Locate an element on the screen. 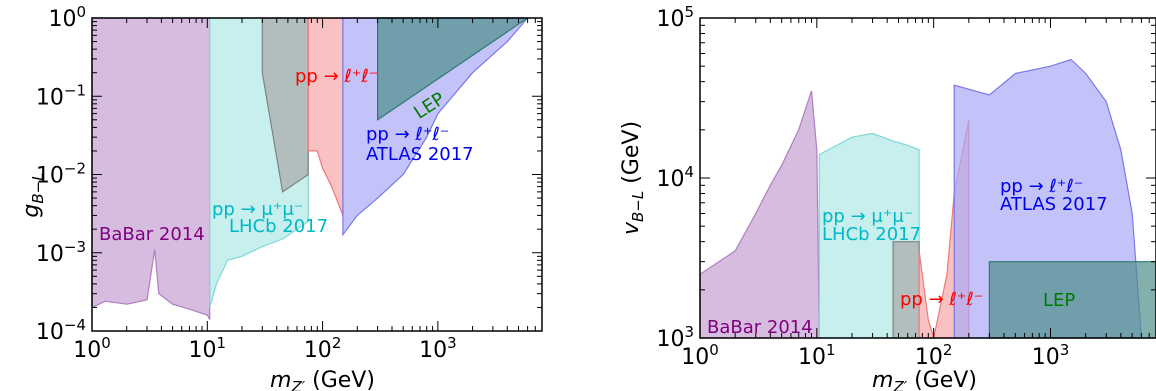  left-region-lep is located at coordinates (453, 69).